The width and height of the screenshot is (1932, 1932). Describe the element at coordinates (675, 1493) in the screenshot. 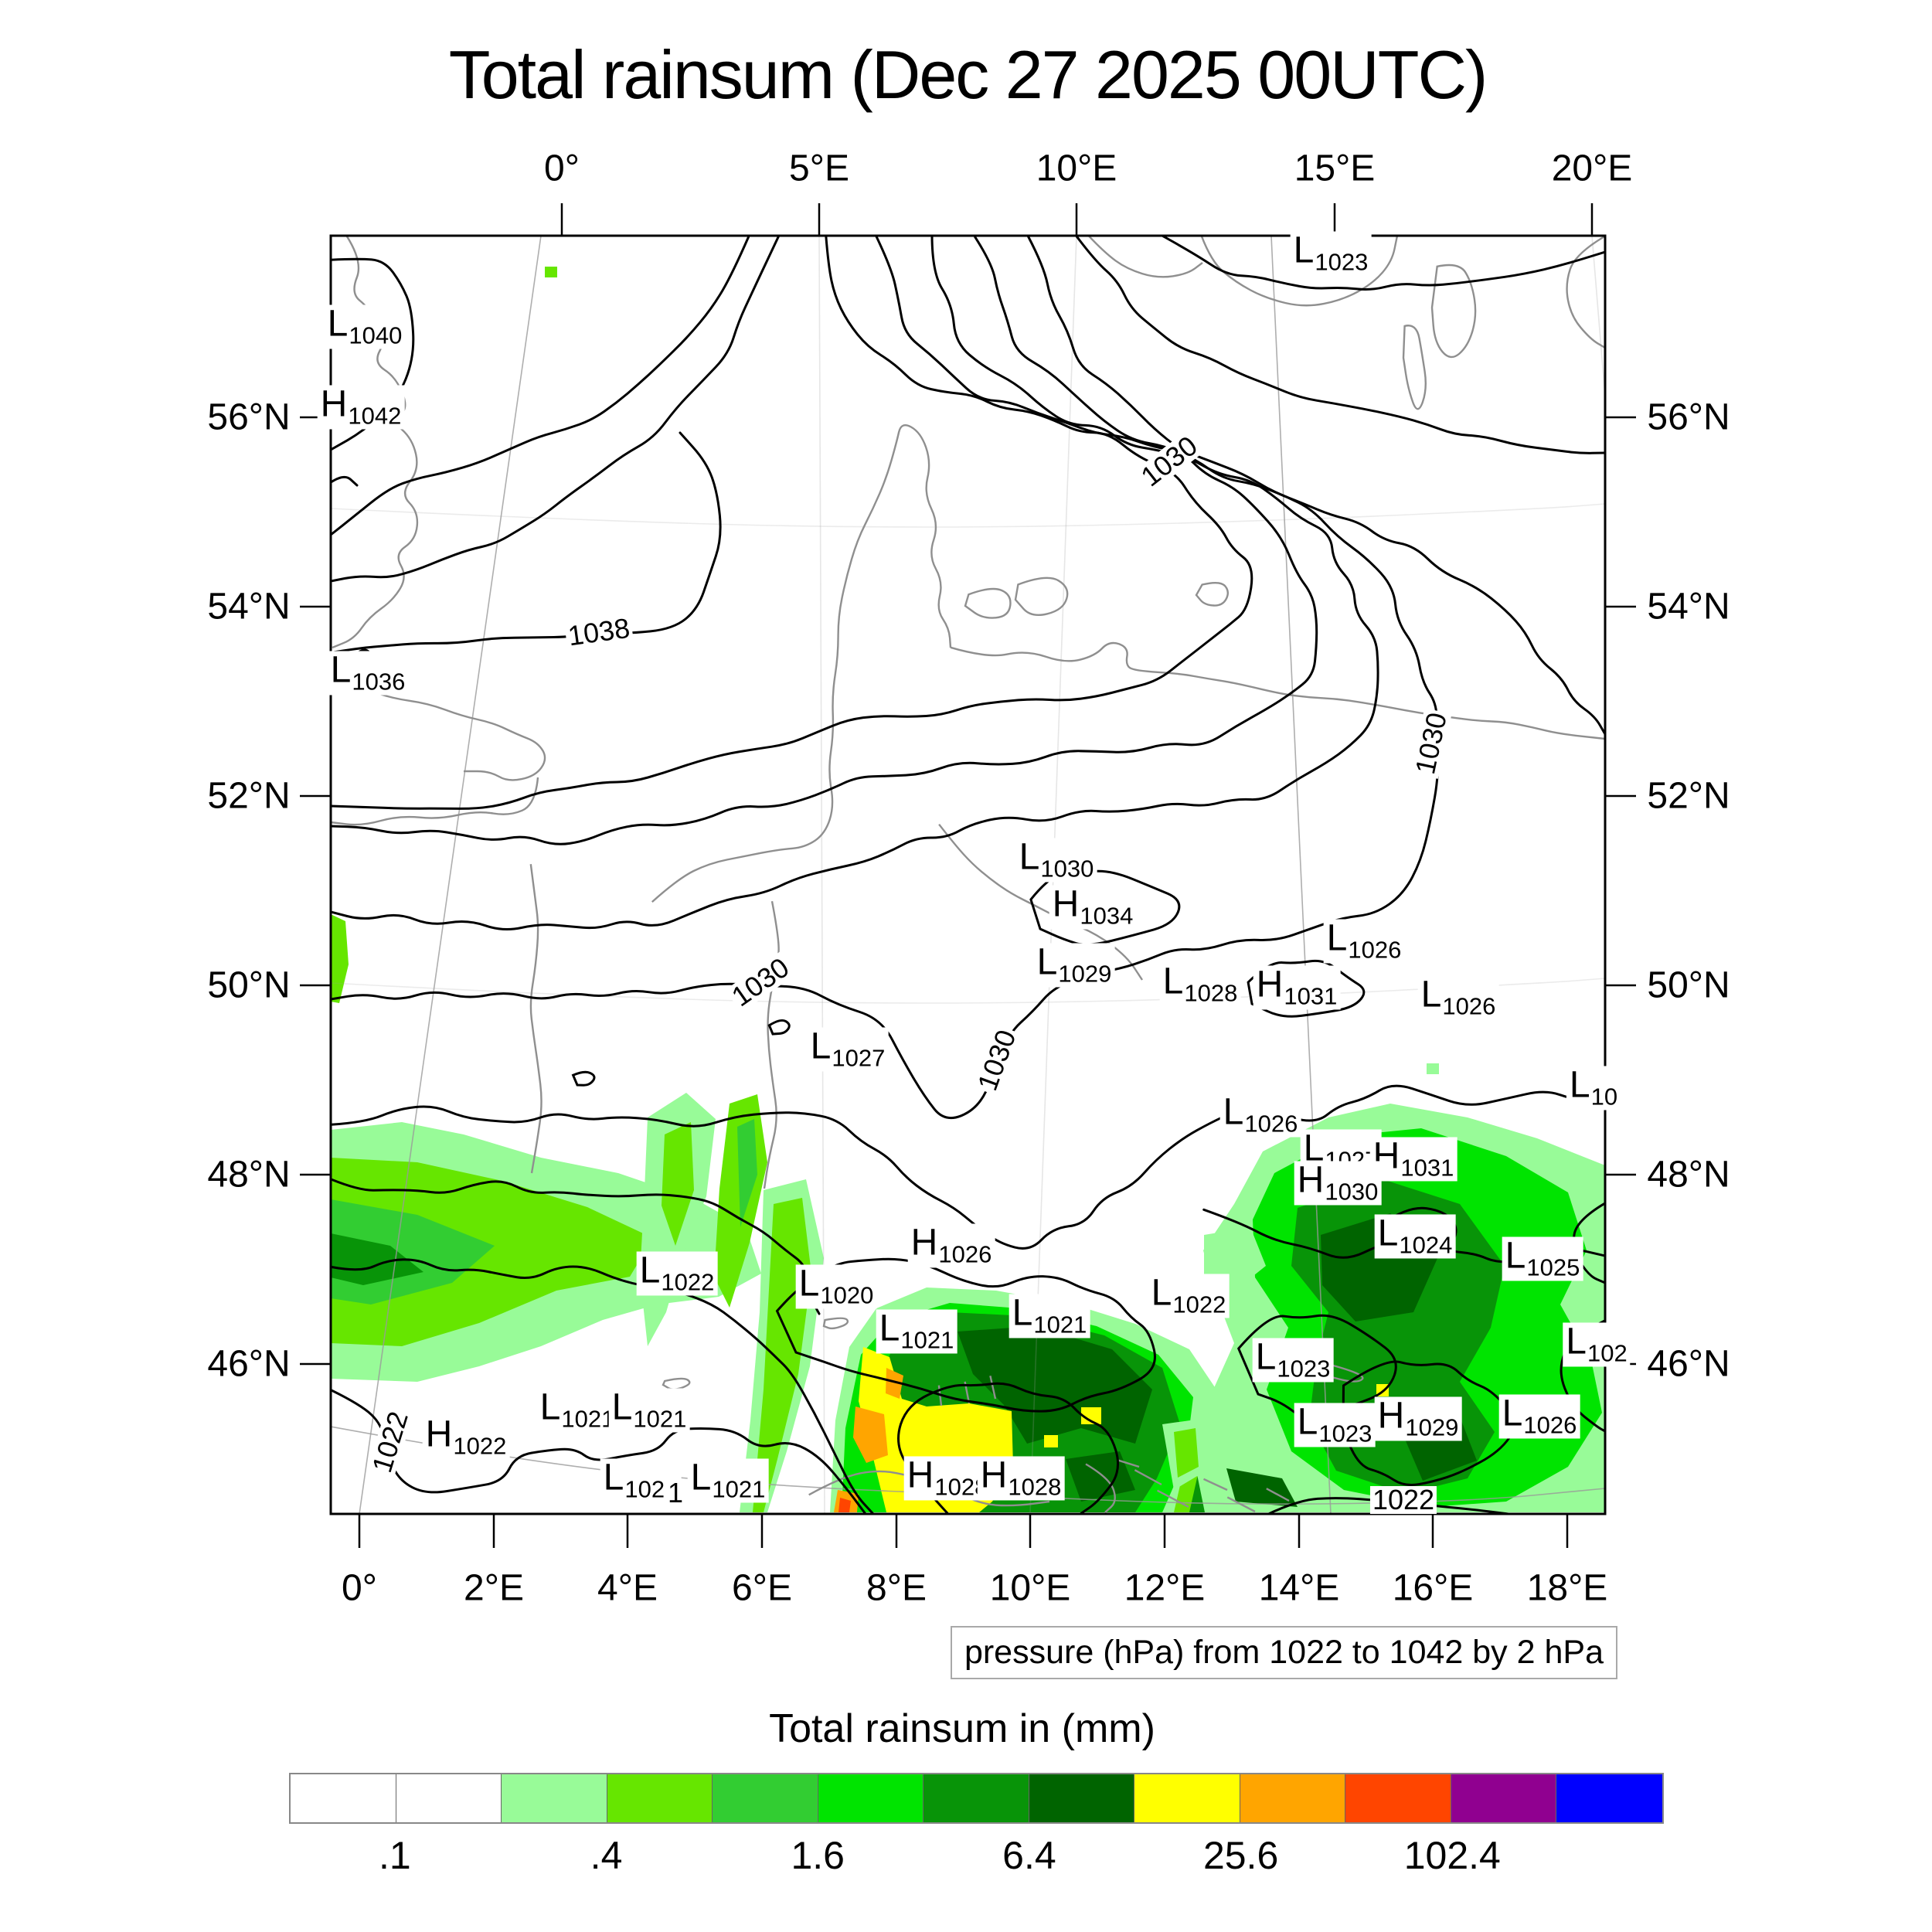

I see `contour-inline-label: 1` at that location.